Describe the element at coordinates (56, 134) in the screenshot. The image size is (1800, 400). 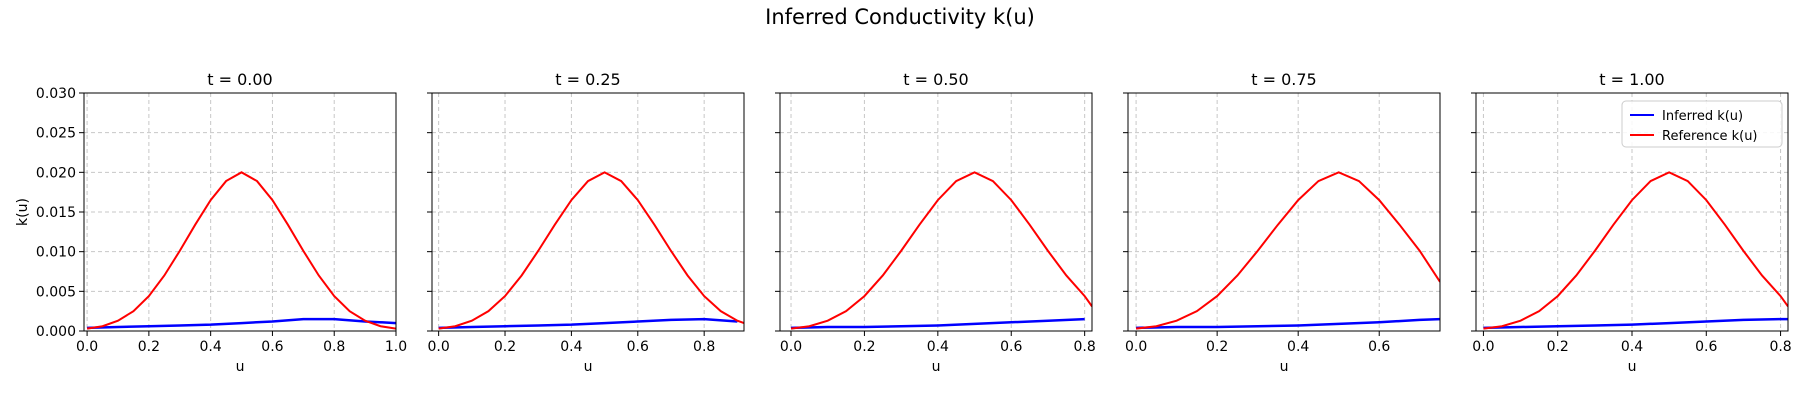
I see `y-tick-label: 0.025` at that location.